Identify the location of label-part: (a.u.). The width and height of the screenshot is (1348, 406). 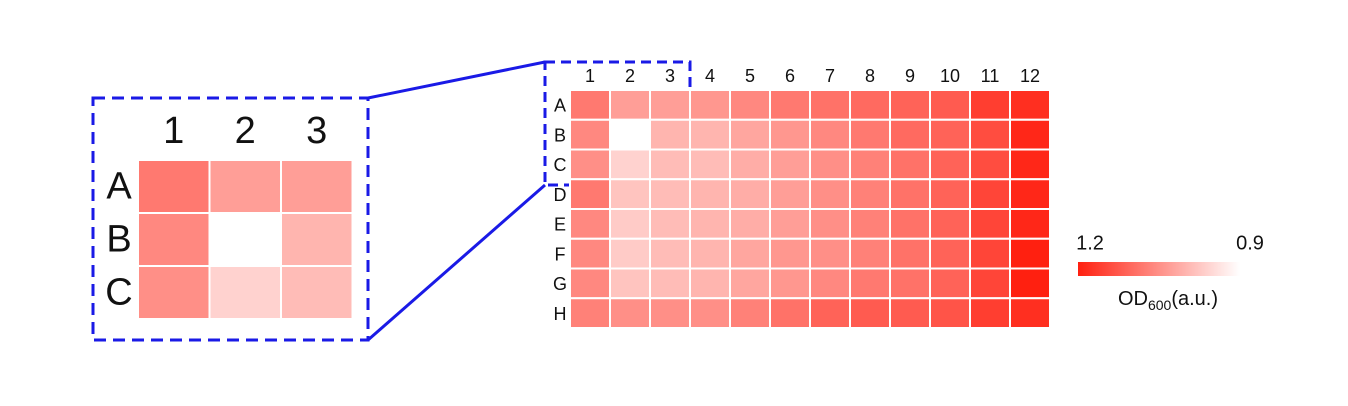
(1194, 299).